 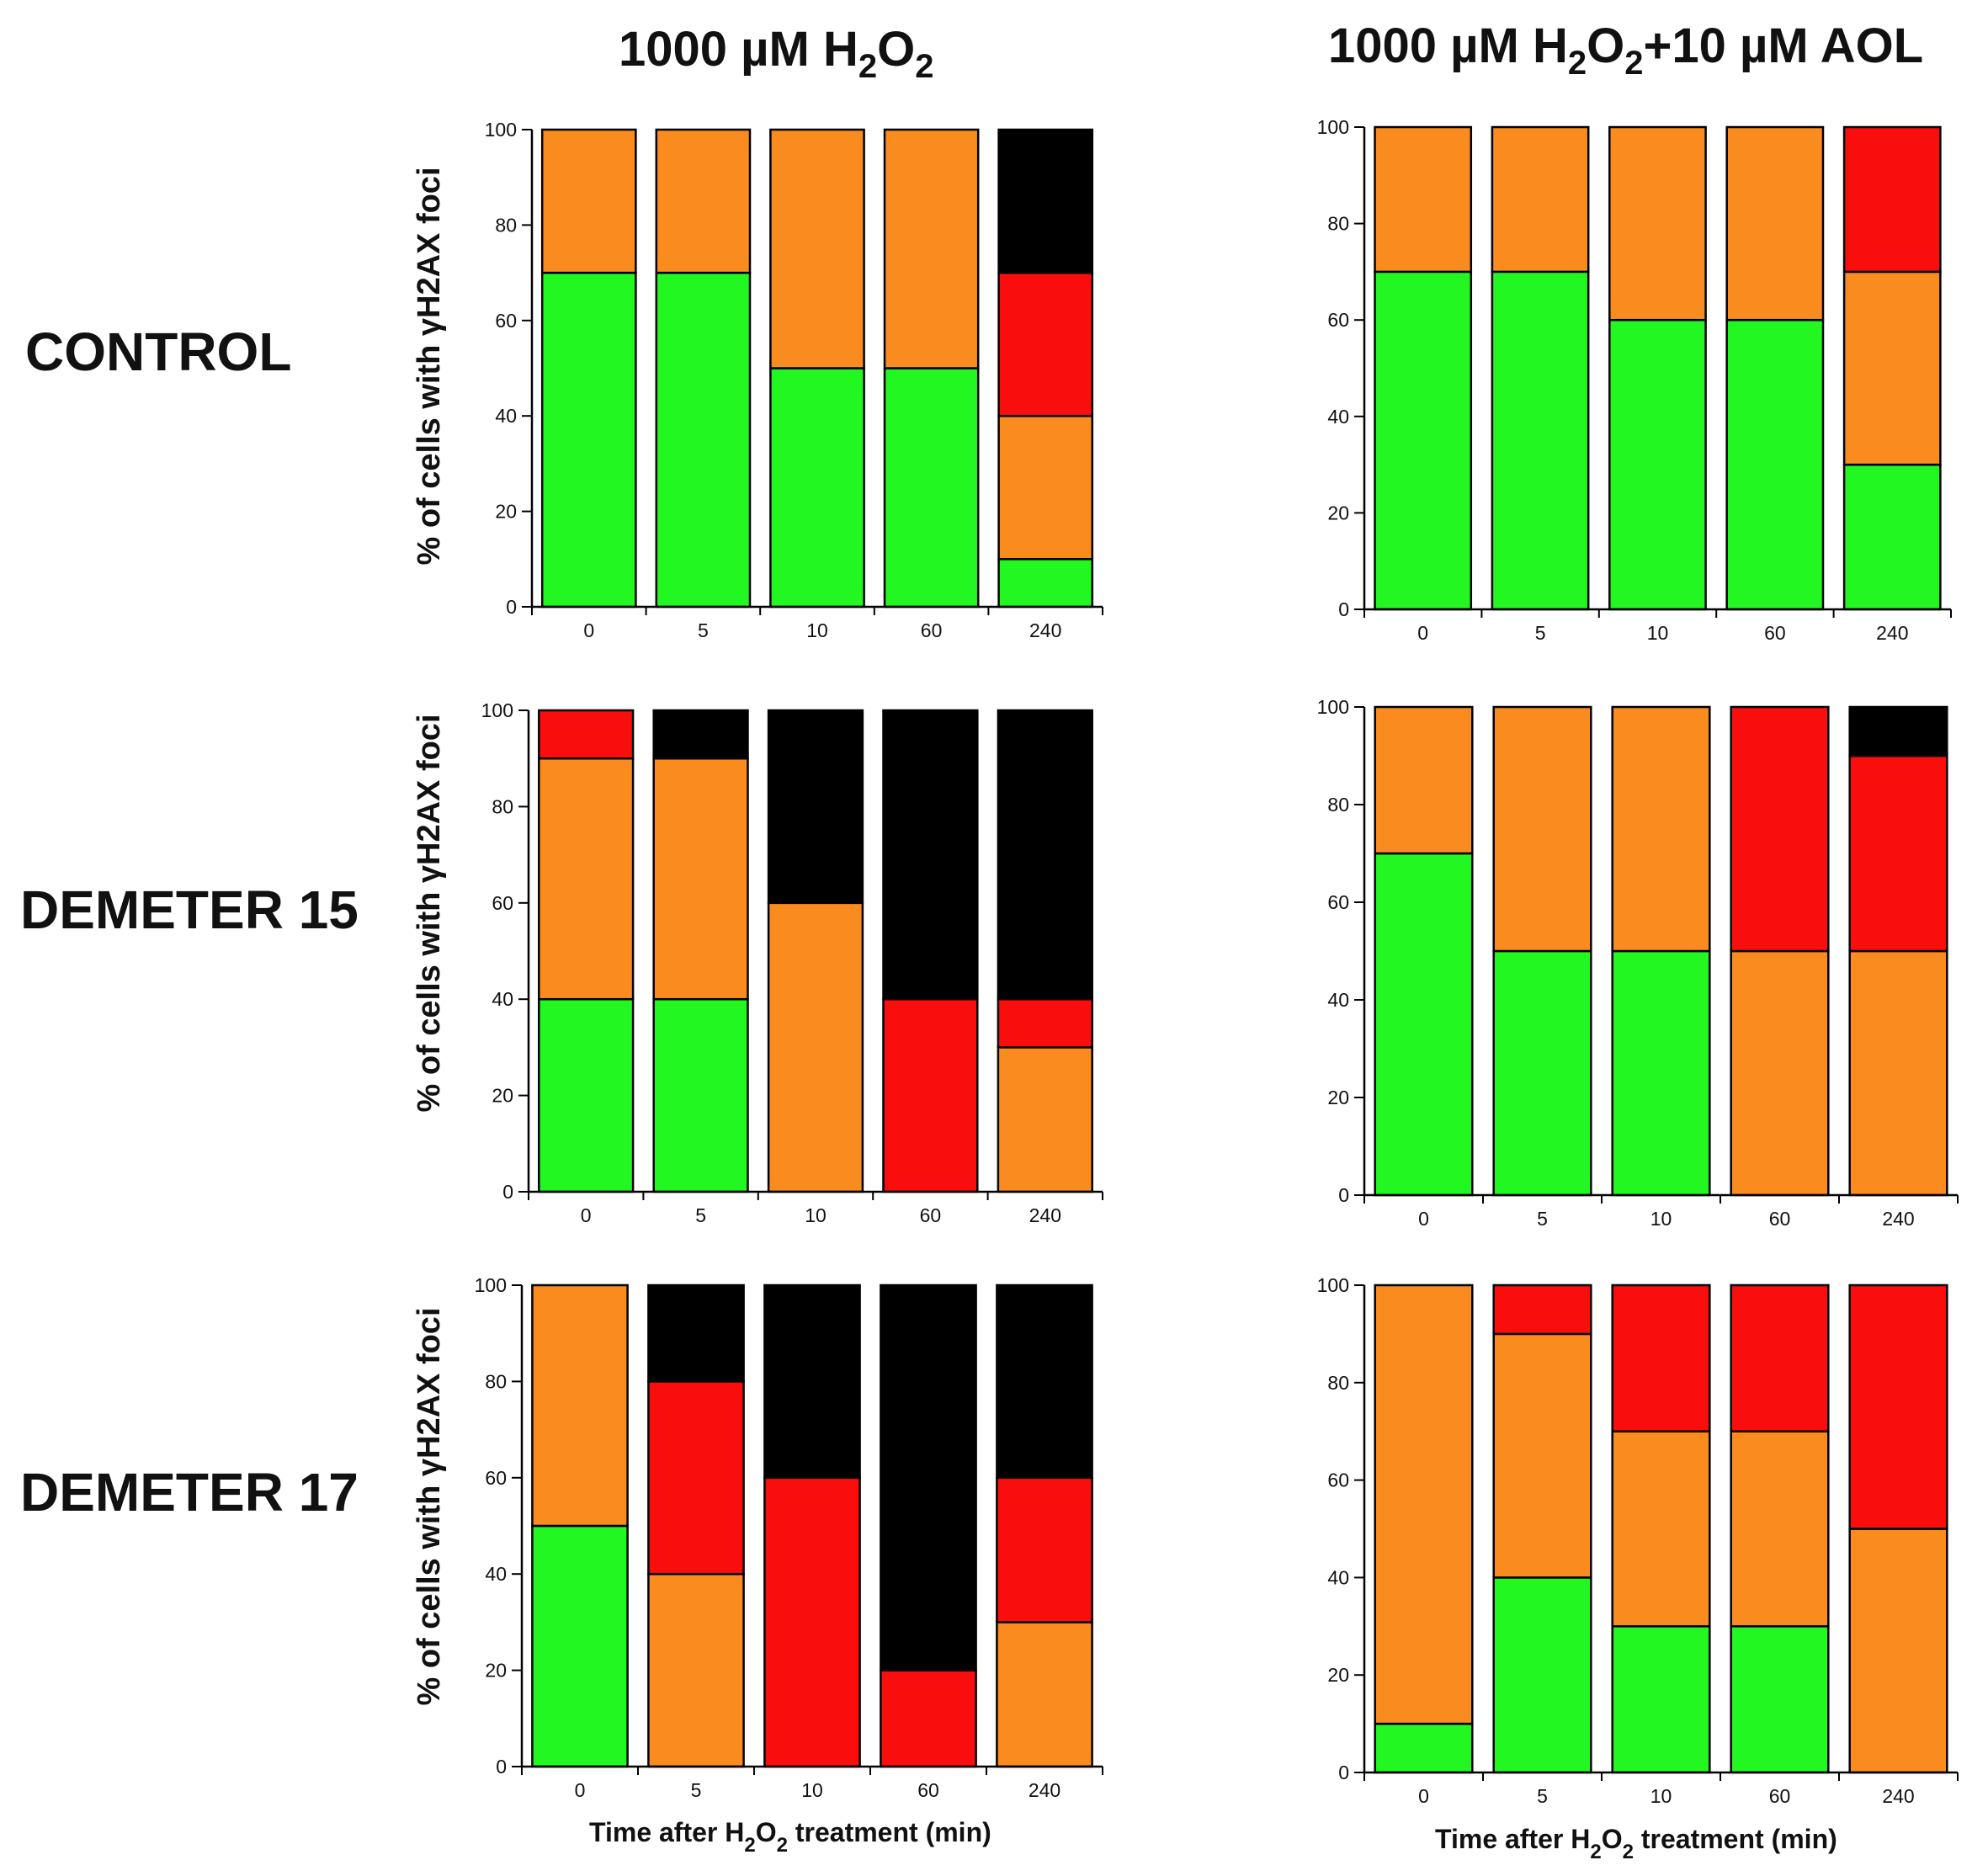 I want to click on row-label-demeter-15: DEMETER 15, so click(x=189, y=910).